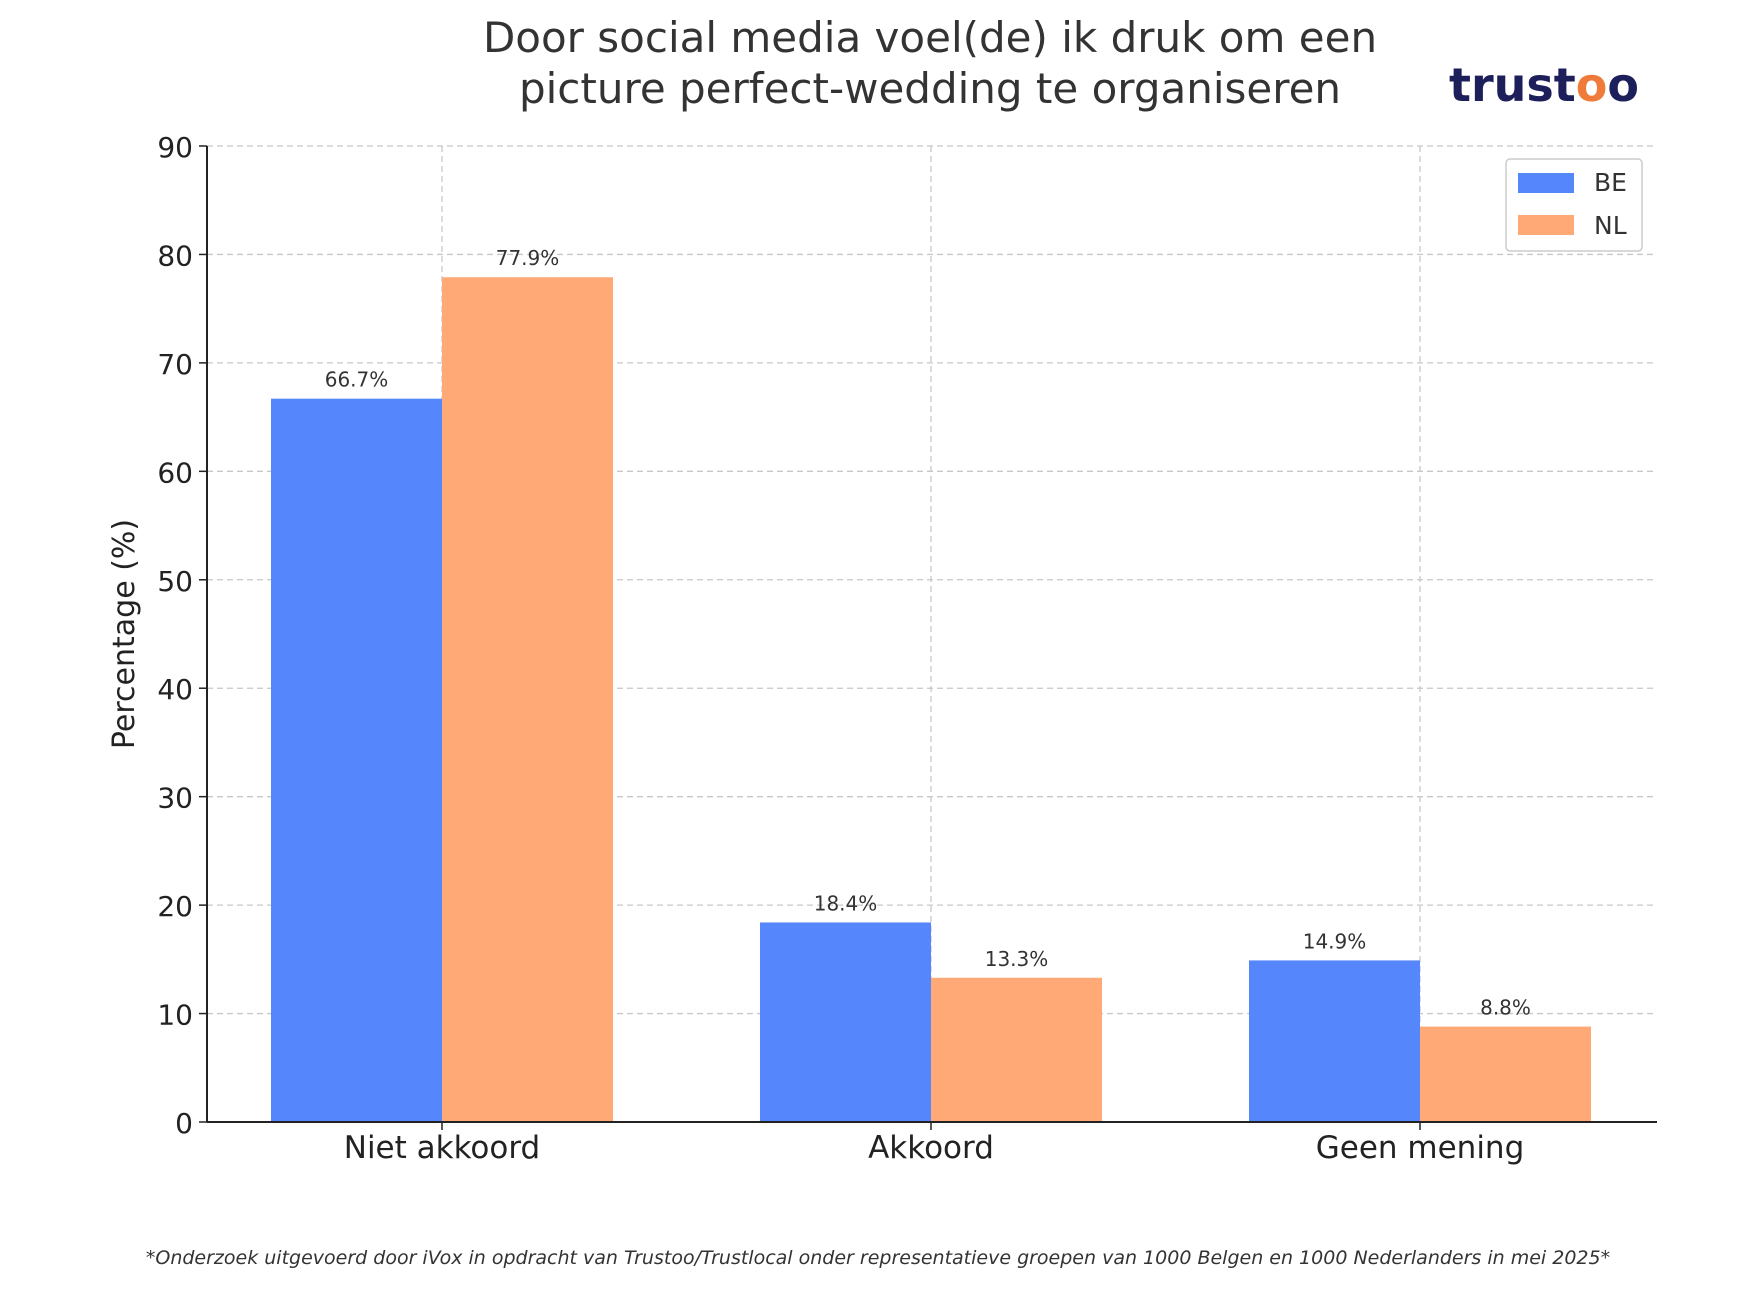 The image size is (1756, 1290). Describe the element at coordinates (175, 906) in the screenshot. I see `y-tick-label: 20` at that location.